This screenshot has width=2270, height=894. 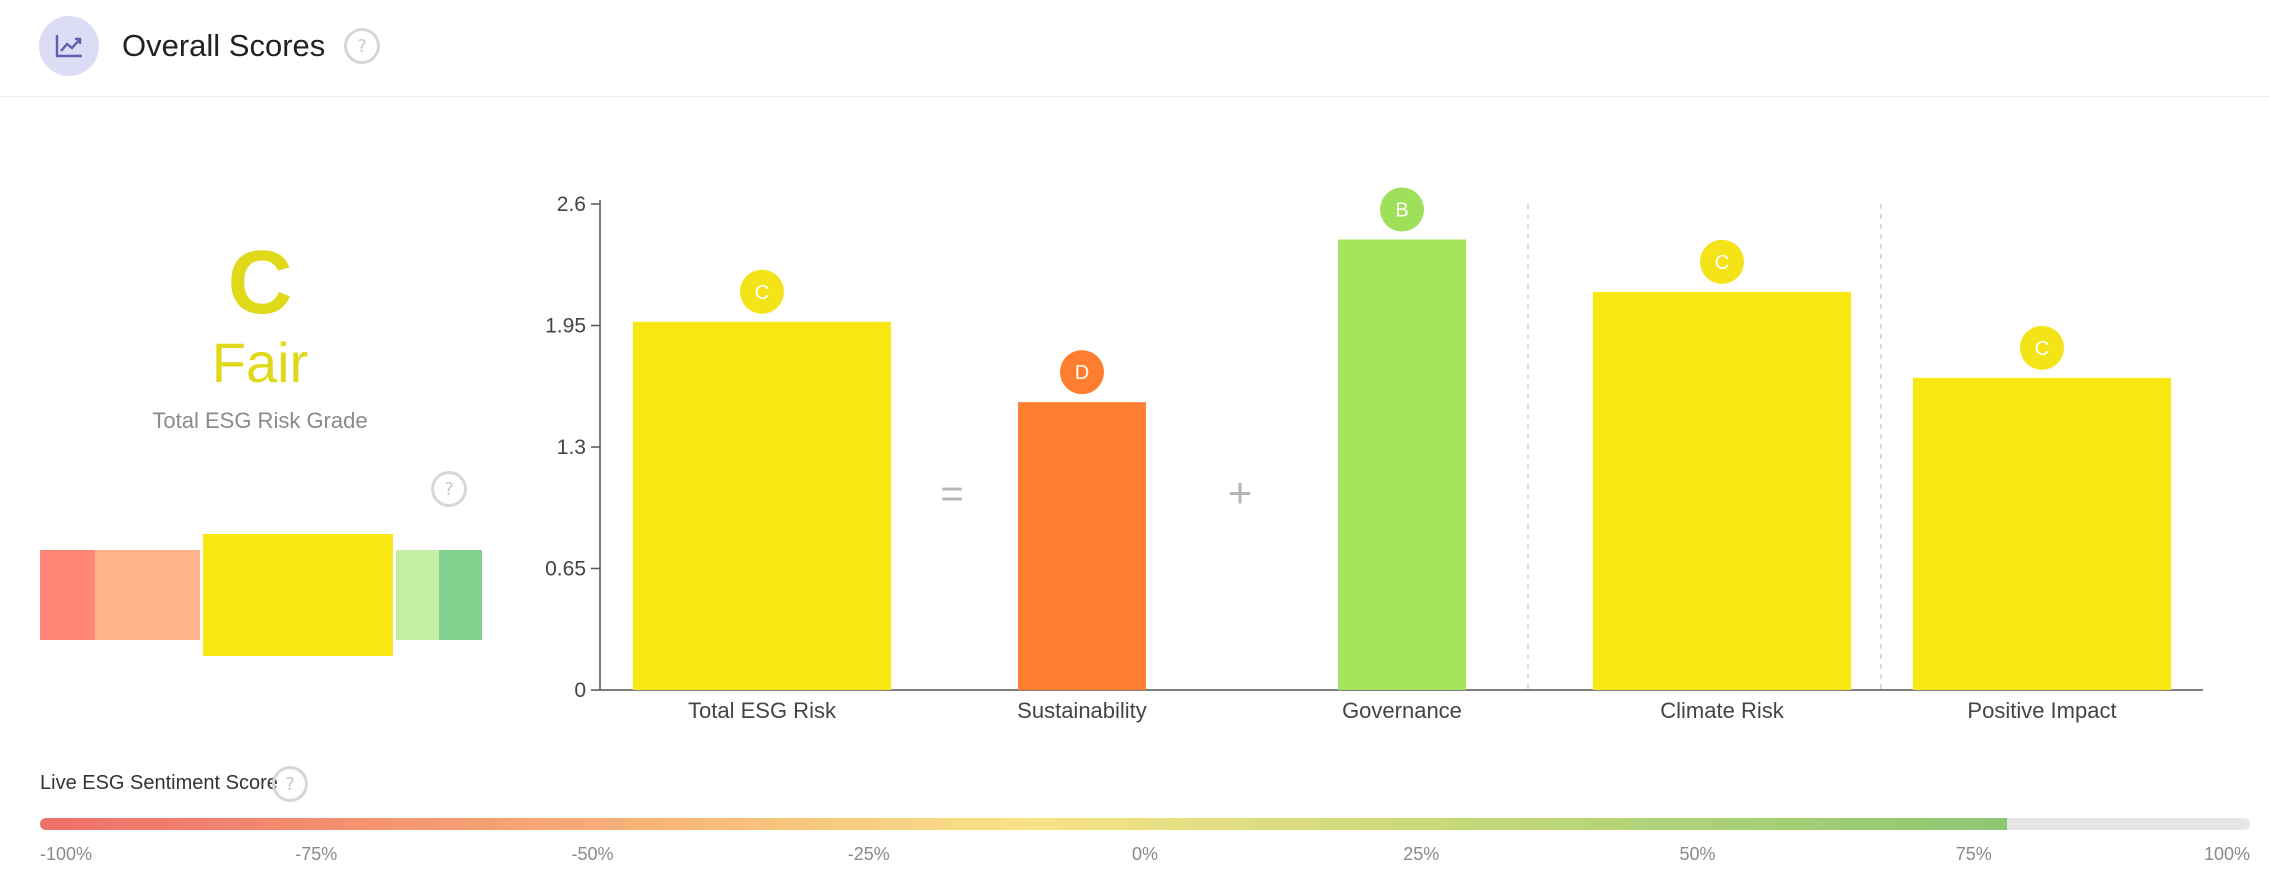 I want to click on y-tick-label: 0.65, so click(x=565, y=569).